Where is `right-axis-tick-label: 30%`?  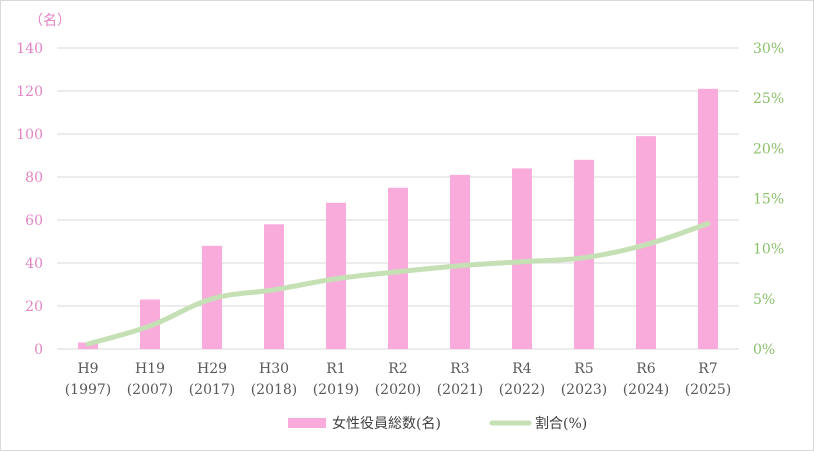 right-axis-tick-label: 30% is located at coordinates (768, 49).